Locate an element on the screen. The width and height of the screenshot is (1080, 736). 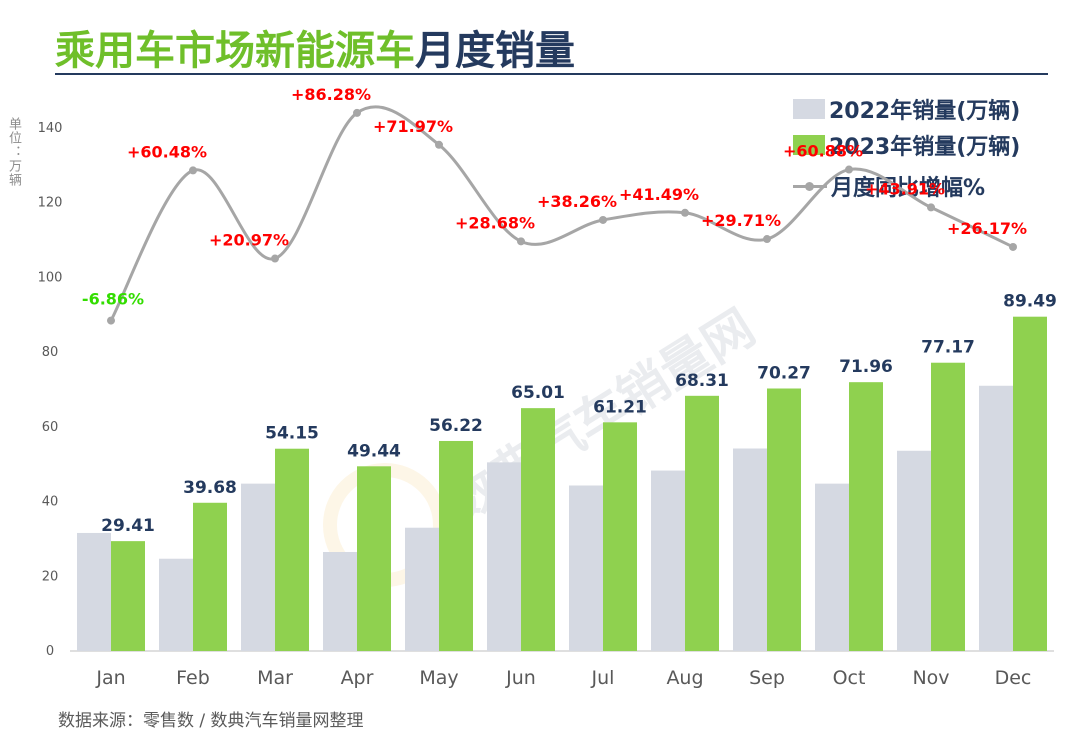
chart-title: 乘用车市场新能源车月度销量 is located at coordinates (315, 51).